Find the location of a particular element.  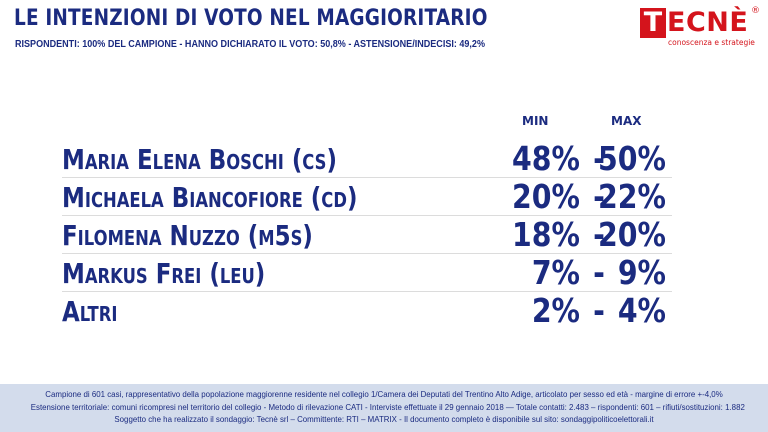

min-value: 20% is located at coordinates (546, 196).